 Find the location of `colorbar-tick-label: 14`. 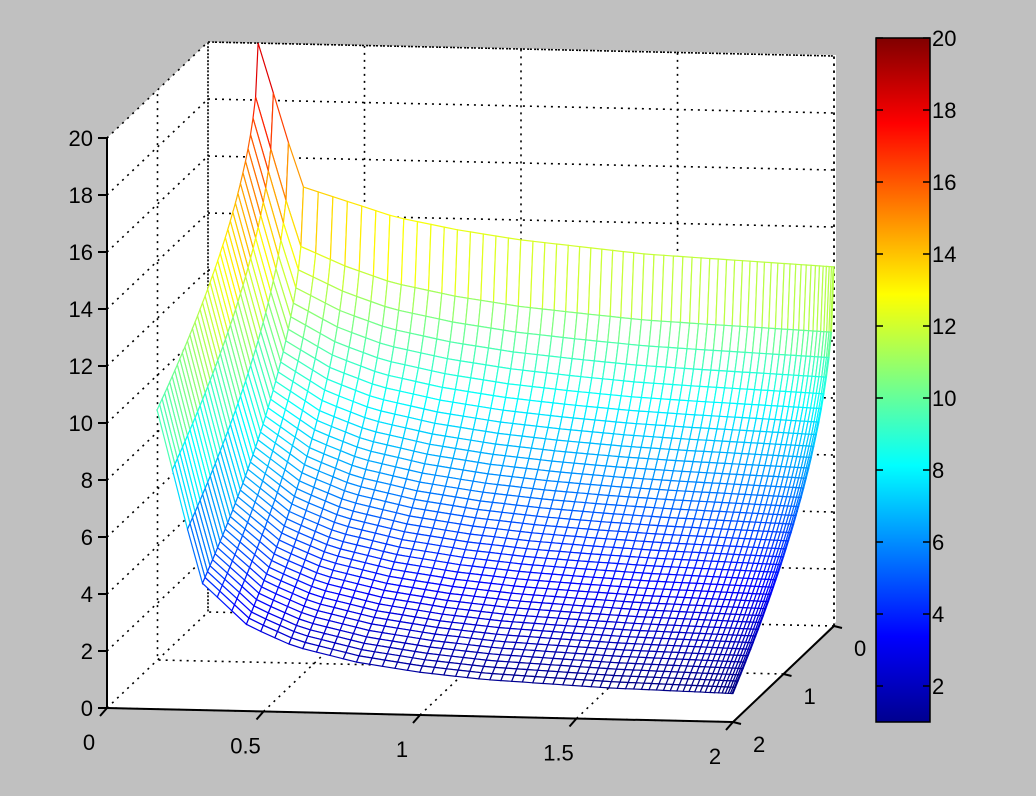

colorbar-tick-label: 14 is located at coordinates (944, 254).